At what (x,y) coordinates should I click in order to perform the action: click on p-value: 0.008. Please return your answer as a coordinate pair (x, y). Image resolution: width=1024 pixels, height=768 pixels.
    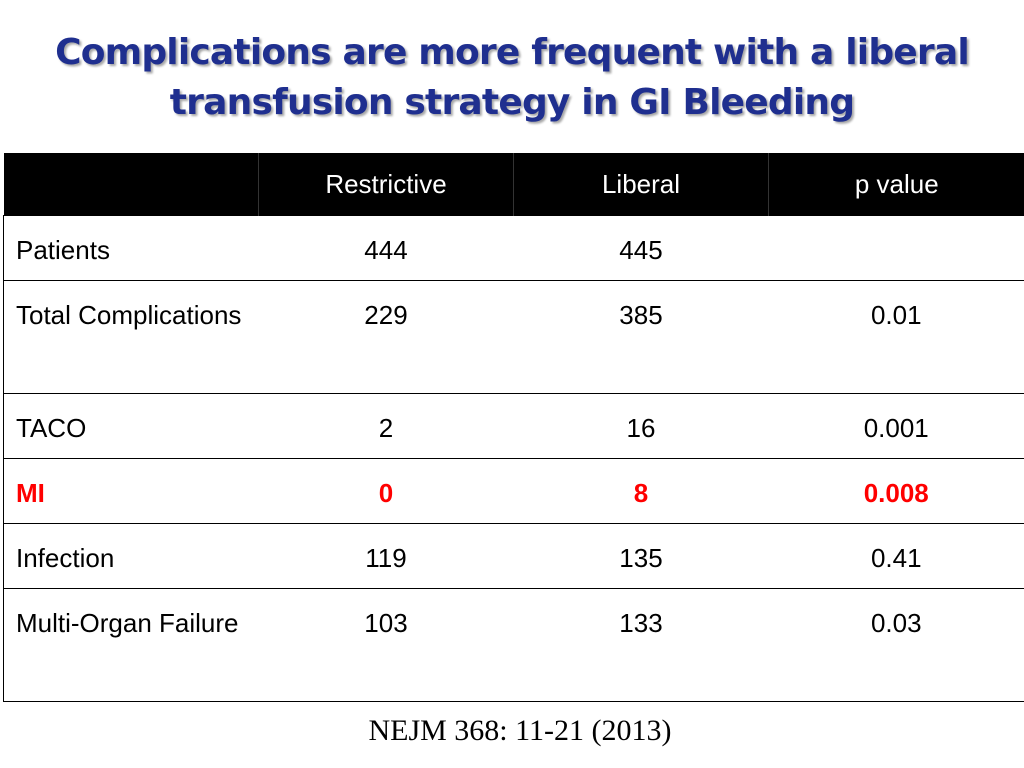
    Looking at the image, I should click on (896, 491).